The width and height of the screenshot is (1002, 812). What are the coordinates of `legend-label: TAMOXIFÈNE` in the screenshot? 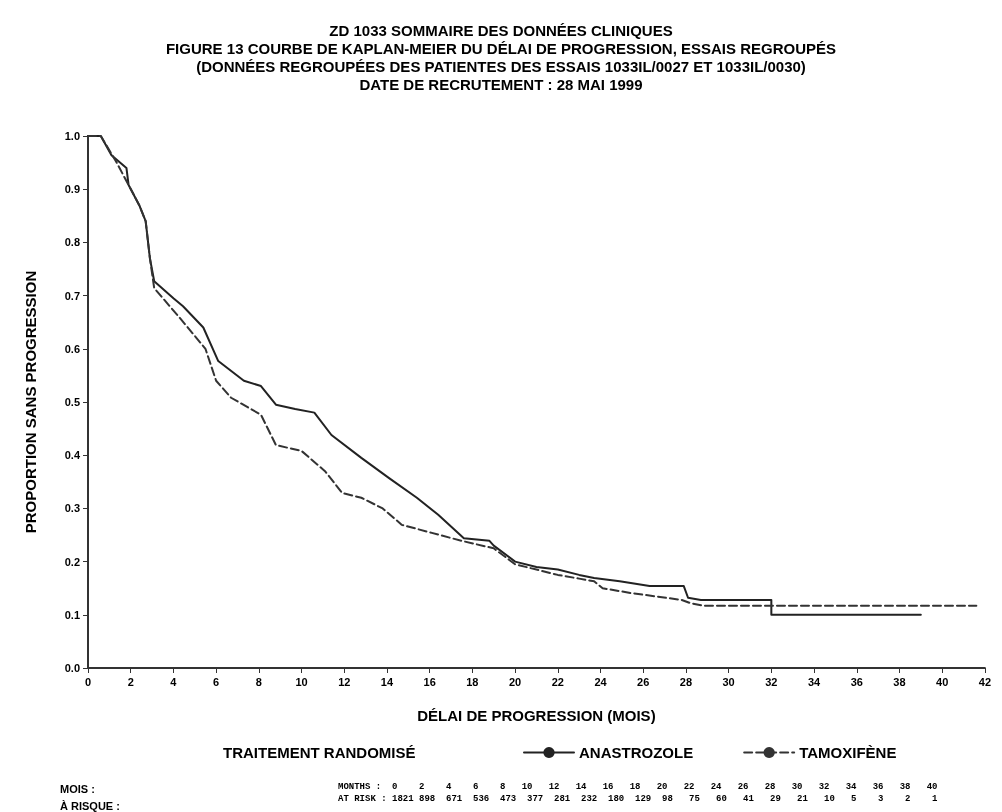 It's located at (848, 752).